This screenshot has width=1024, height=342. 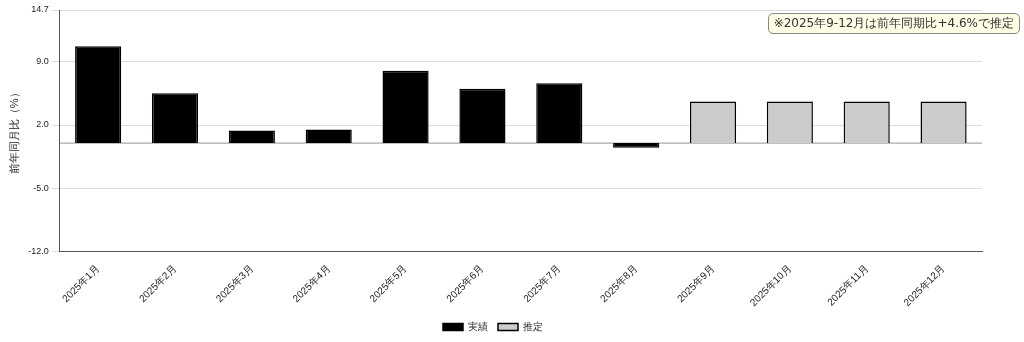 I want to click on y-tick-label: -12.0, so click(x=38, y=251).